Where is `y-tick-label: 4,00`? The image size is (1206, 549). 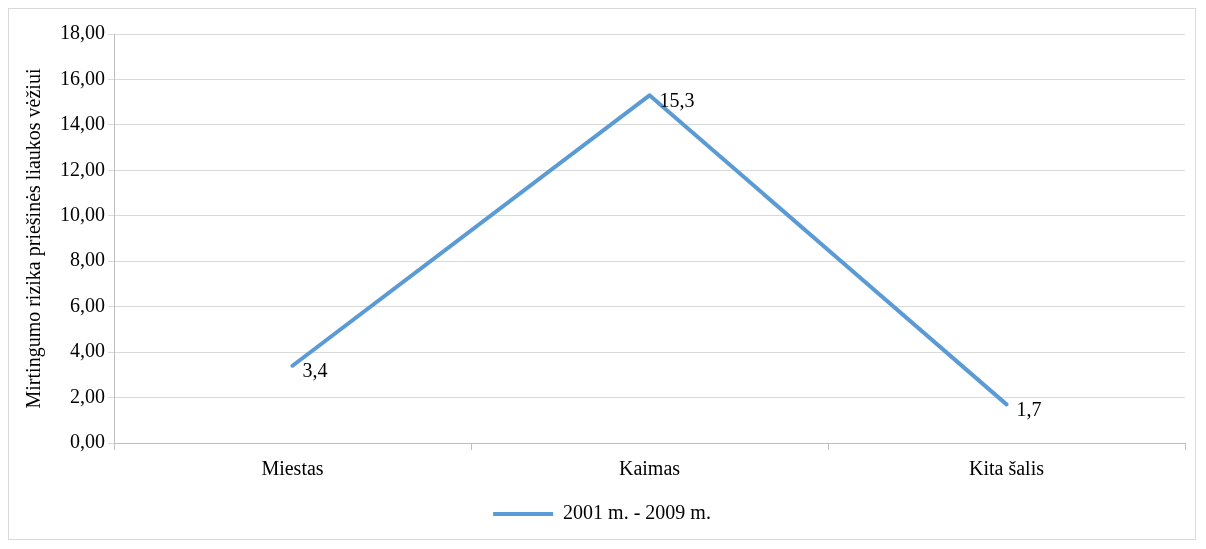 y-tick-label: 4,00 is located at coordinates (87, 350).